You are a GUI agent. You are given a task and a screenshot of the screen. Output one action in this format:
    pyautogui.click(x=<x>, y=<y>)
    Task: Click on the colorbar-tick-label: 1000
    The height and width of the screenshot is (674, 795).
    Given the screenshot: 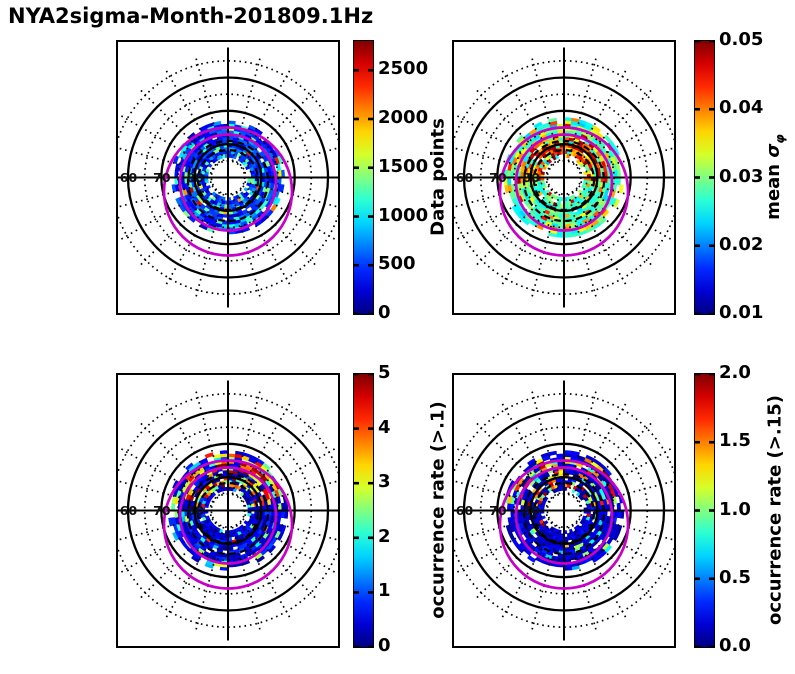 What is the action you would take?
    pyautogui.click(x=403, y=215)
    